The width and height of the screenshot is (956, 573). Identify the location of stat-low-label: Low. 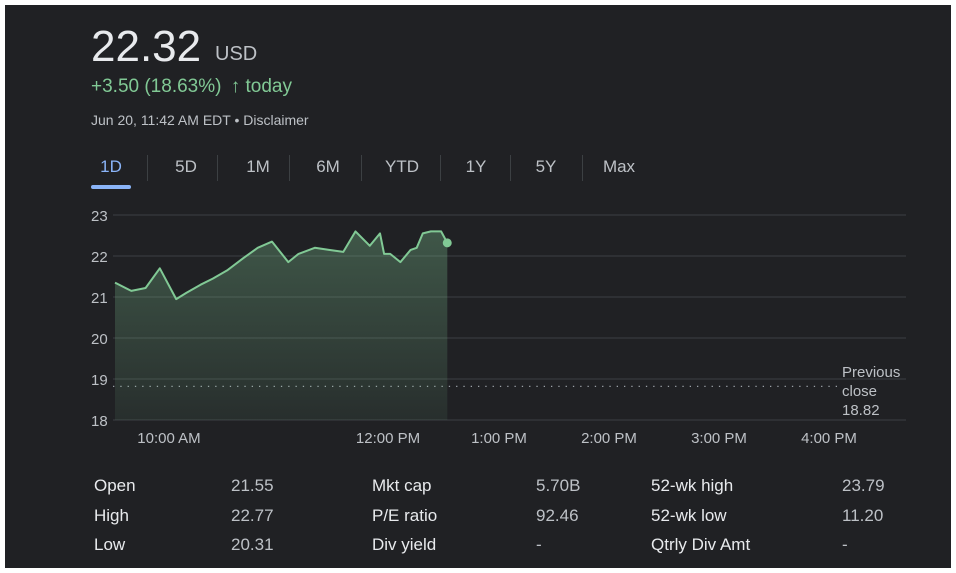
(110, 544).